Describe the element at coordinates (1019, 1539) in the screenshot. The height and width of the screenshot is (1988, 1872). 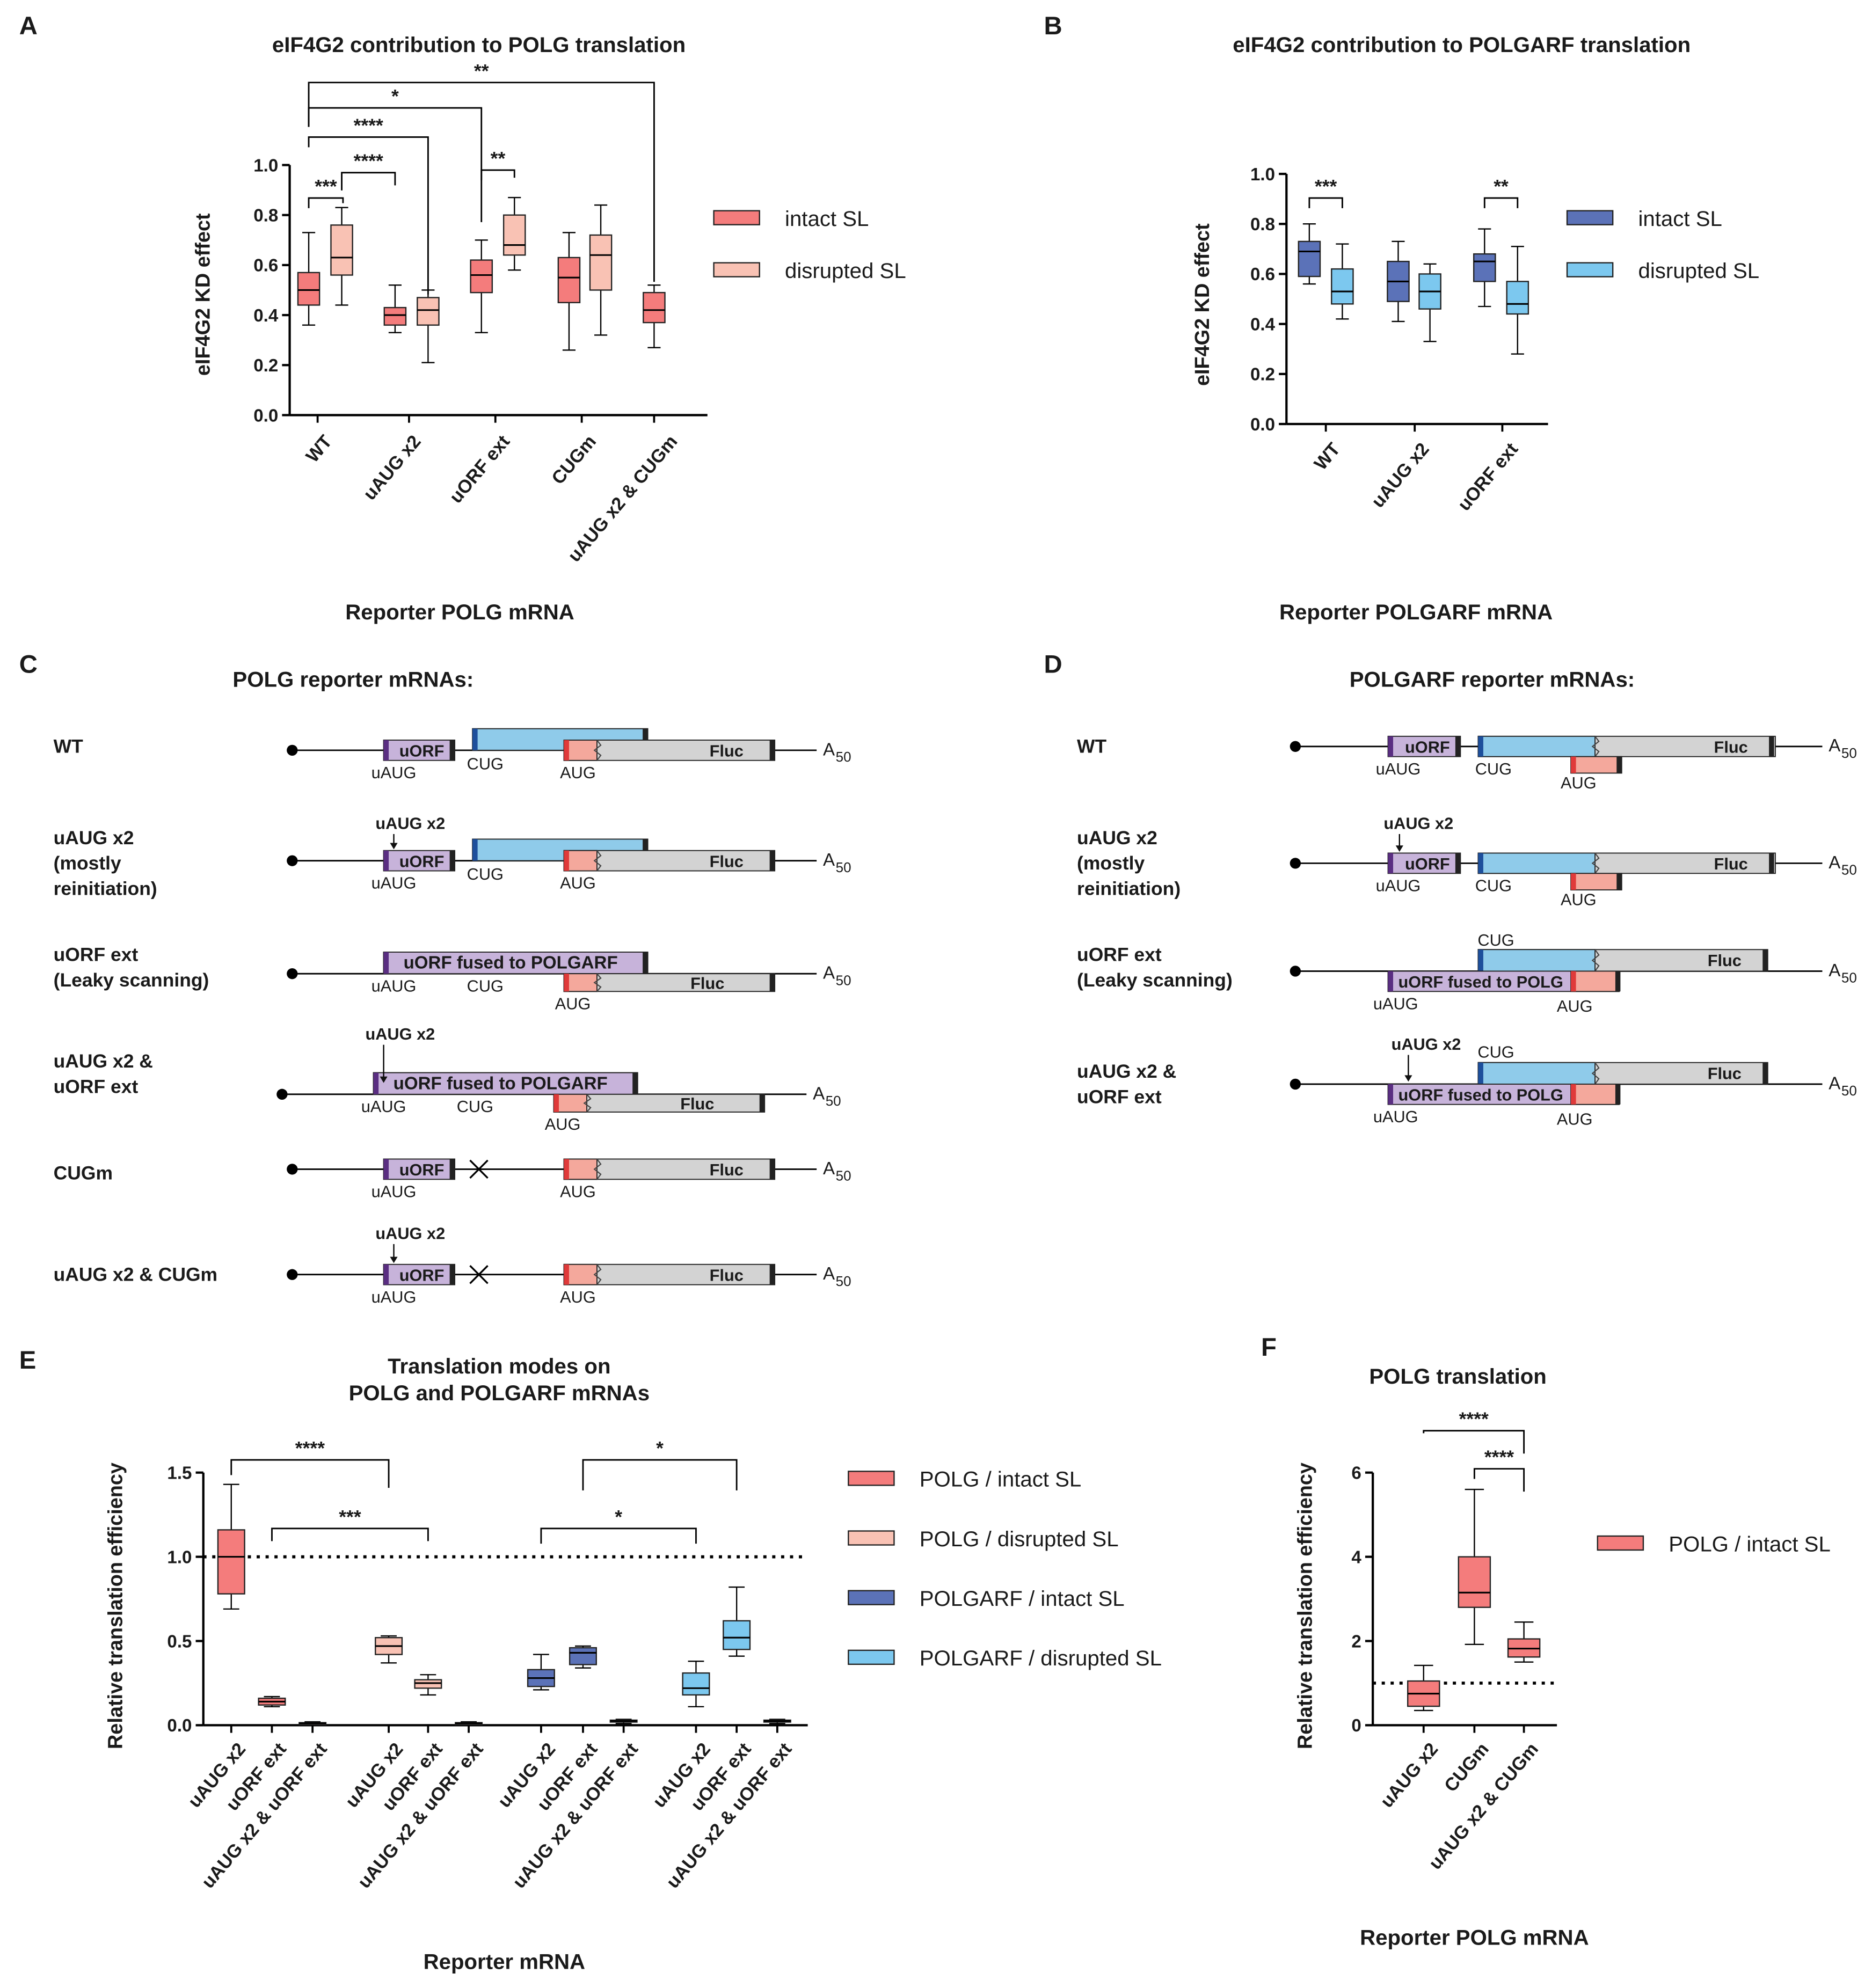
I see `legend-entry: POLG / disrupted SL` at that location.